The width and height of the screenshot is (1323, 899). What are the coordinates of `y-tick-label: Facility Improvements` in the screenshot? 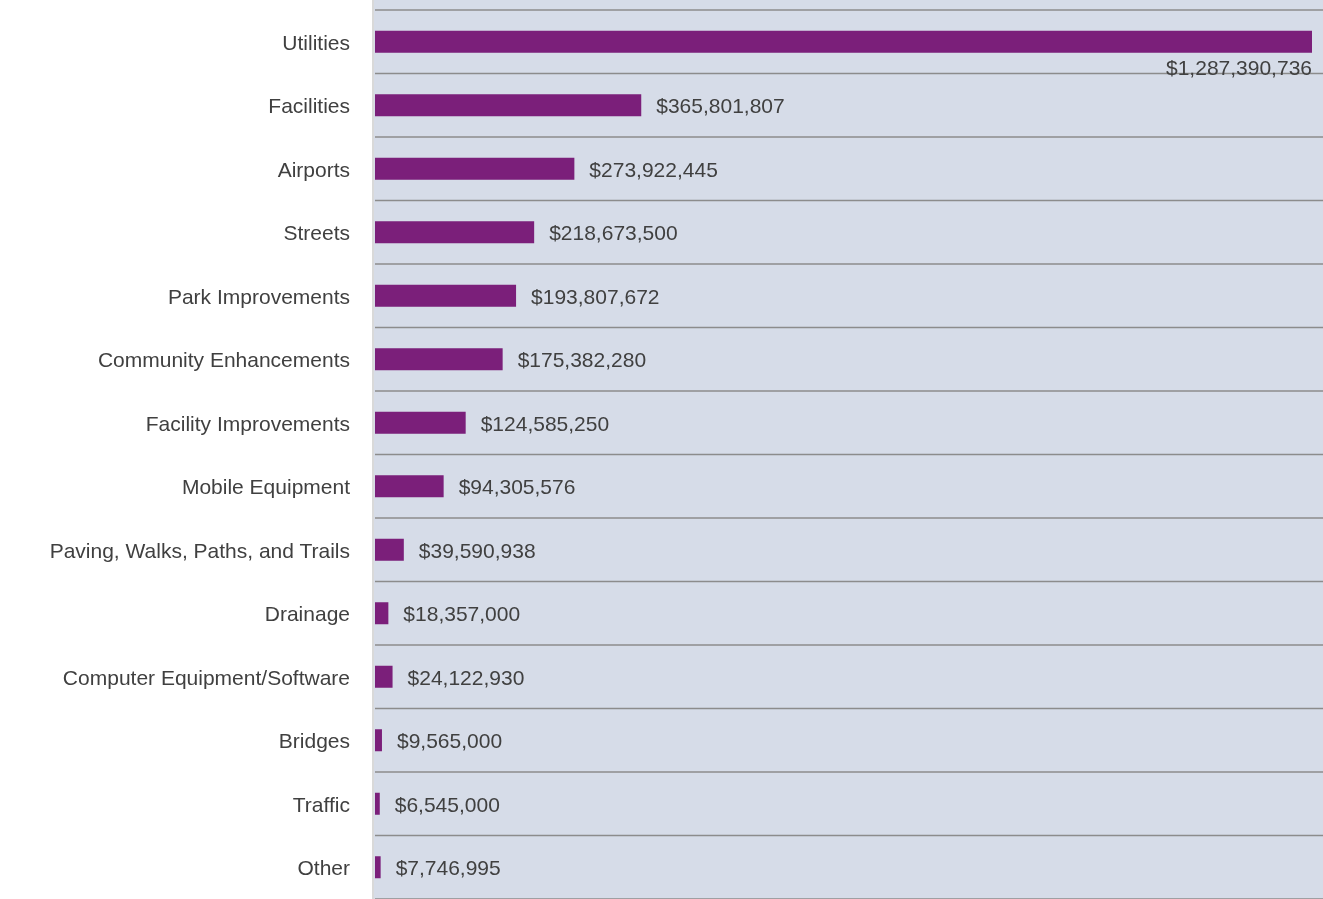 It's located at (247, 423).